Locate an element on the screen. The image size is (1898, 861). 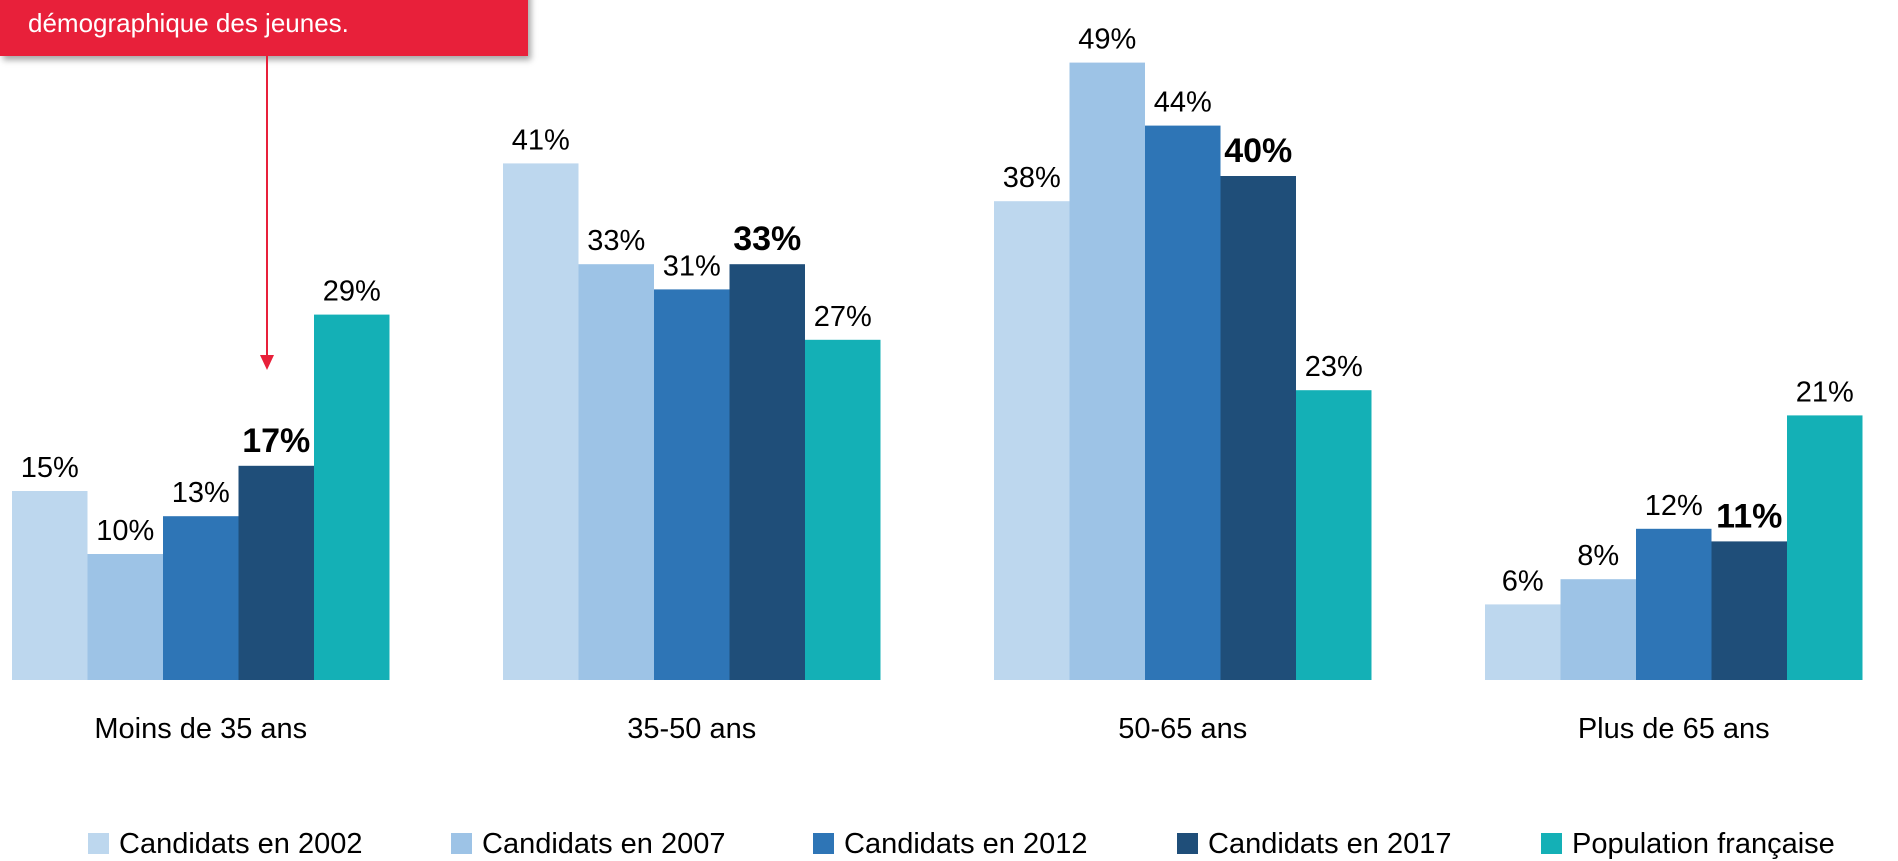
data-label: 49% is located at coordinates (1107, 40).